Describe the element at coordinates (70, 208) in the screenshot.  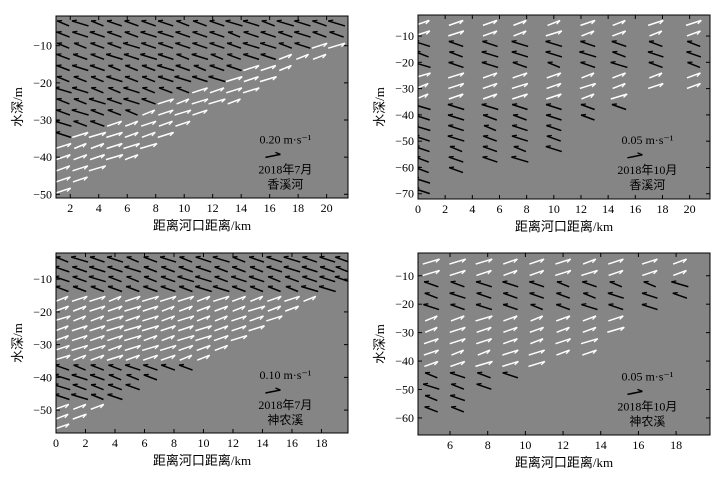
I see `x-tick-label: 2` at that location.